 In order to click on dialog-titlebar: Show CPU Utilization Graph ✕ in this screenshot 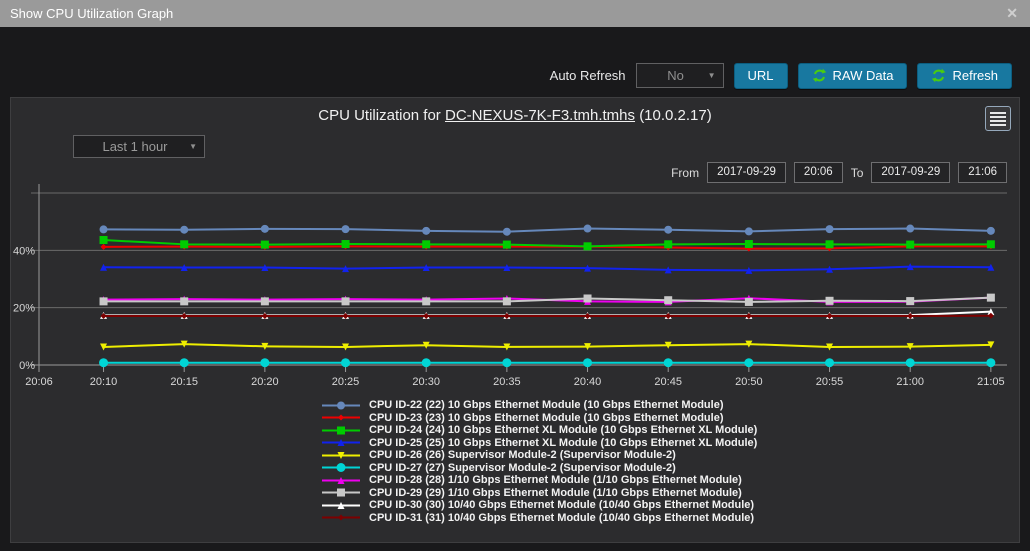, I will do `click(515, 13)`.